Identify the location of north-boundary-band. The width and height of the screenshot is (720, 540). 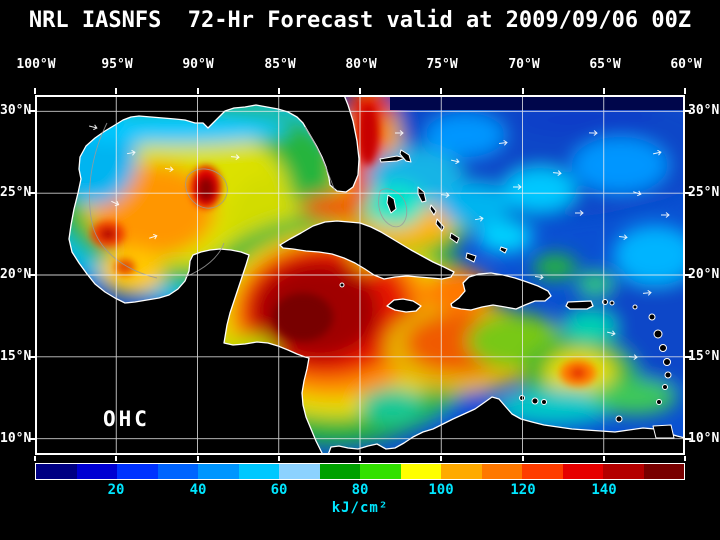
(537, 102).